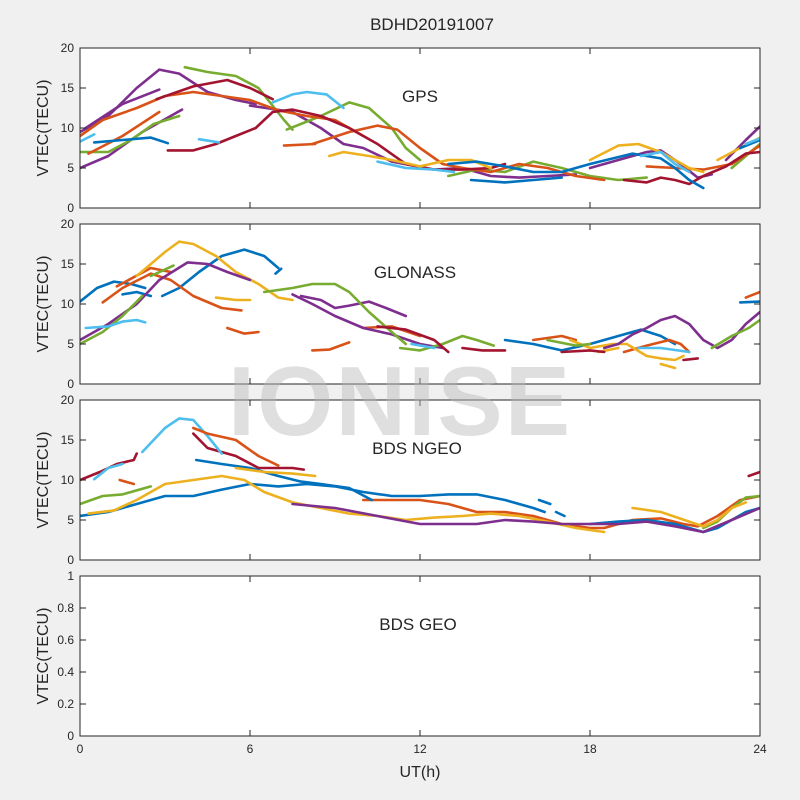 This screenshot has width=800, height=800. Describe the element at coordinates (65, 704) in the screenshot. I see `y-tick-label: 0.2` at that location.